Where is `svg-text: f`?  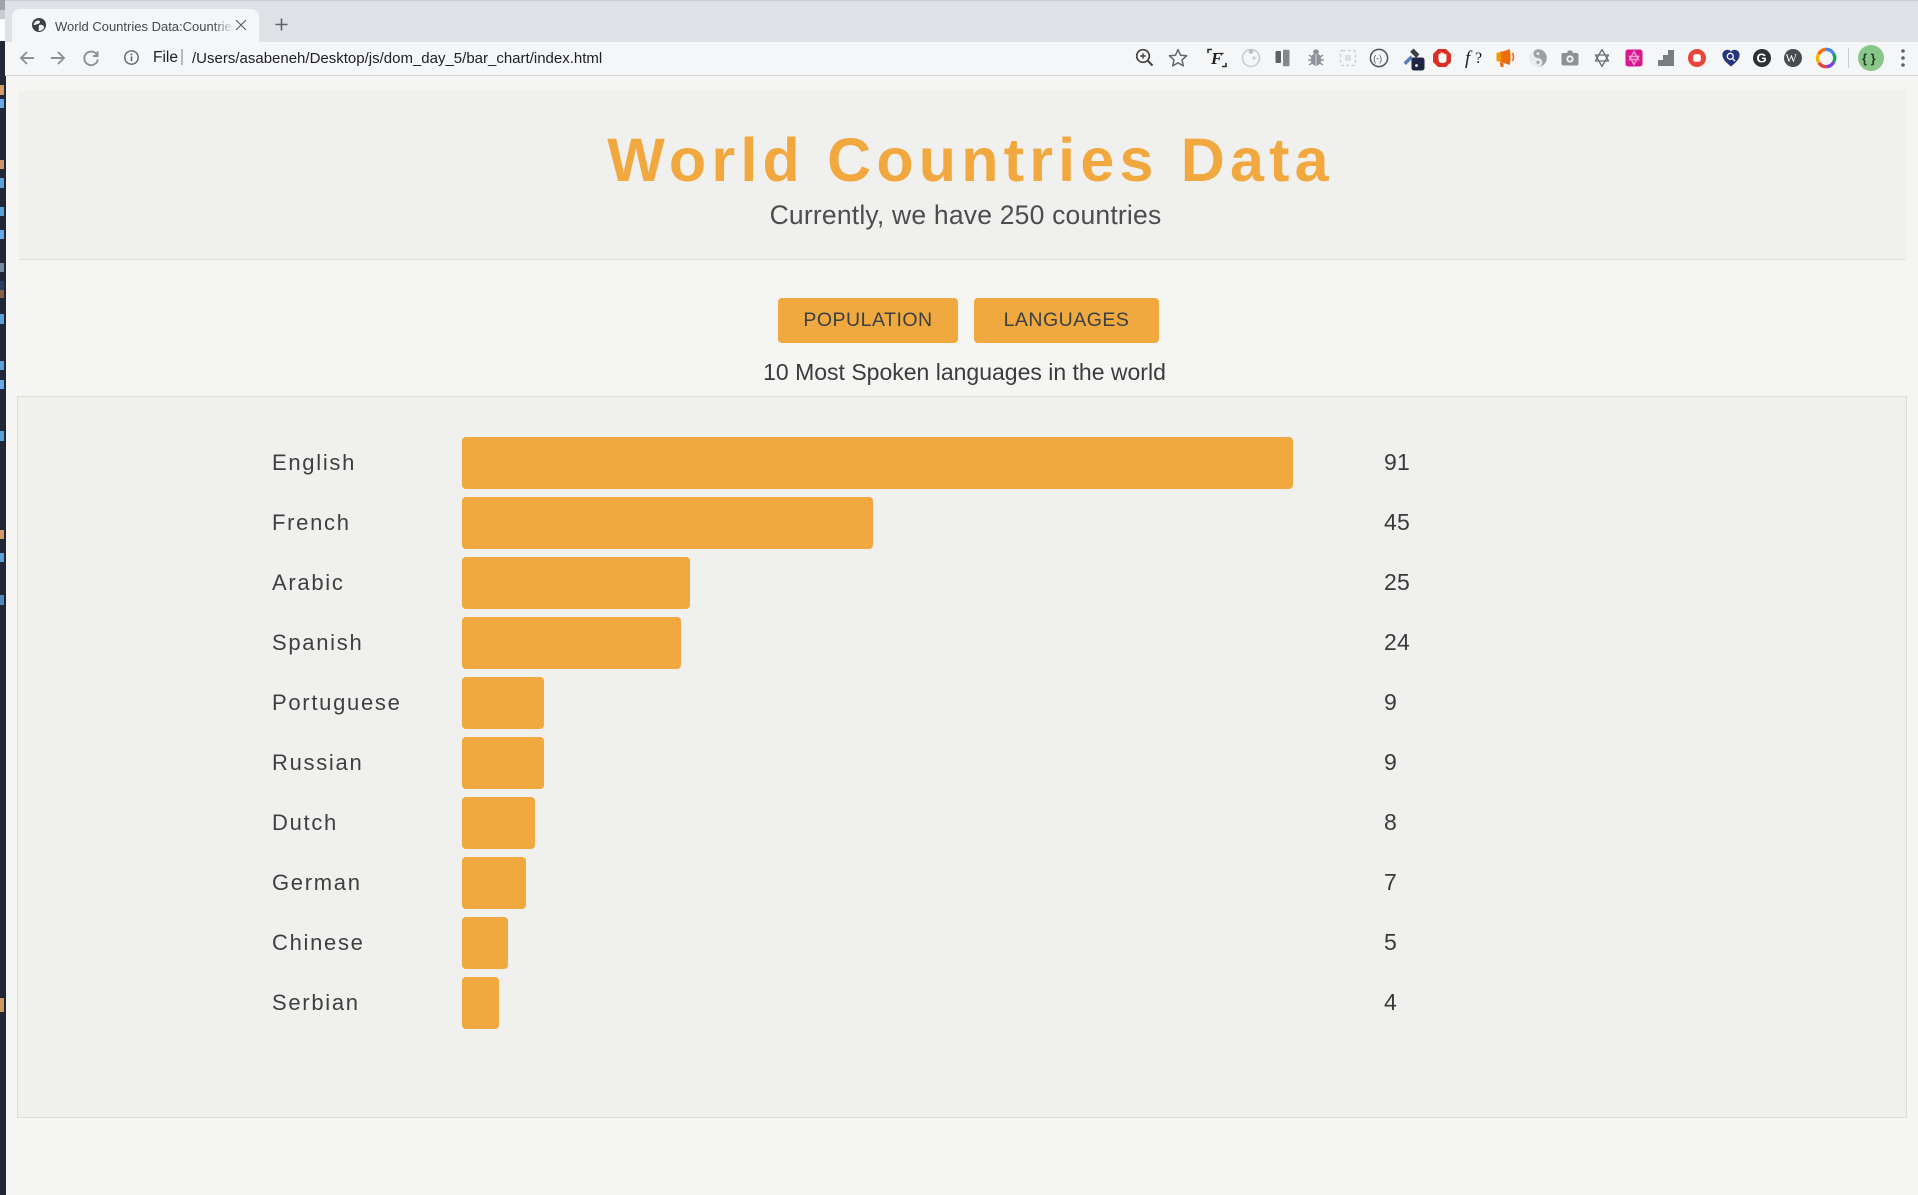
svg-text: f is located at coordinates (1469, 58).